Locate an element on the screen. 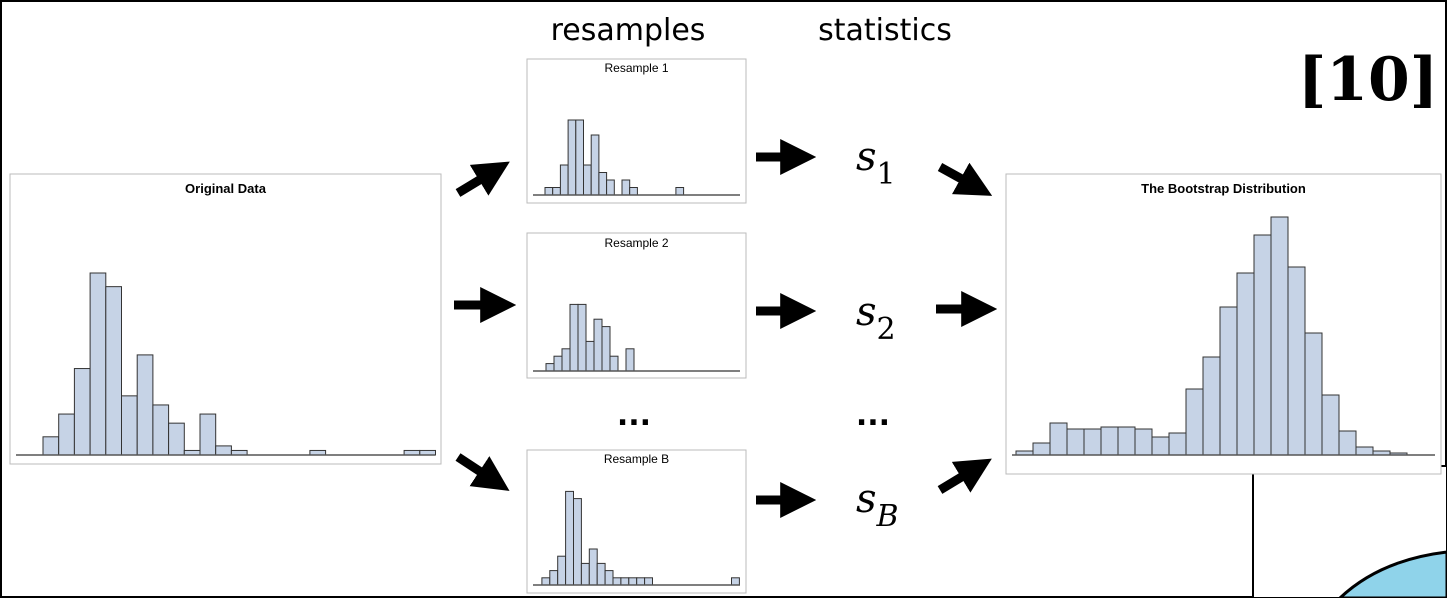  statistic: sB is located at coordinates (877, 505).